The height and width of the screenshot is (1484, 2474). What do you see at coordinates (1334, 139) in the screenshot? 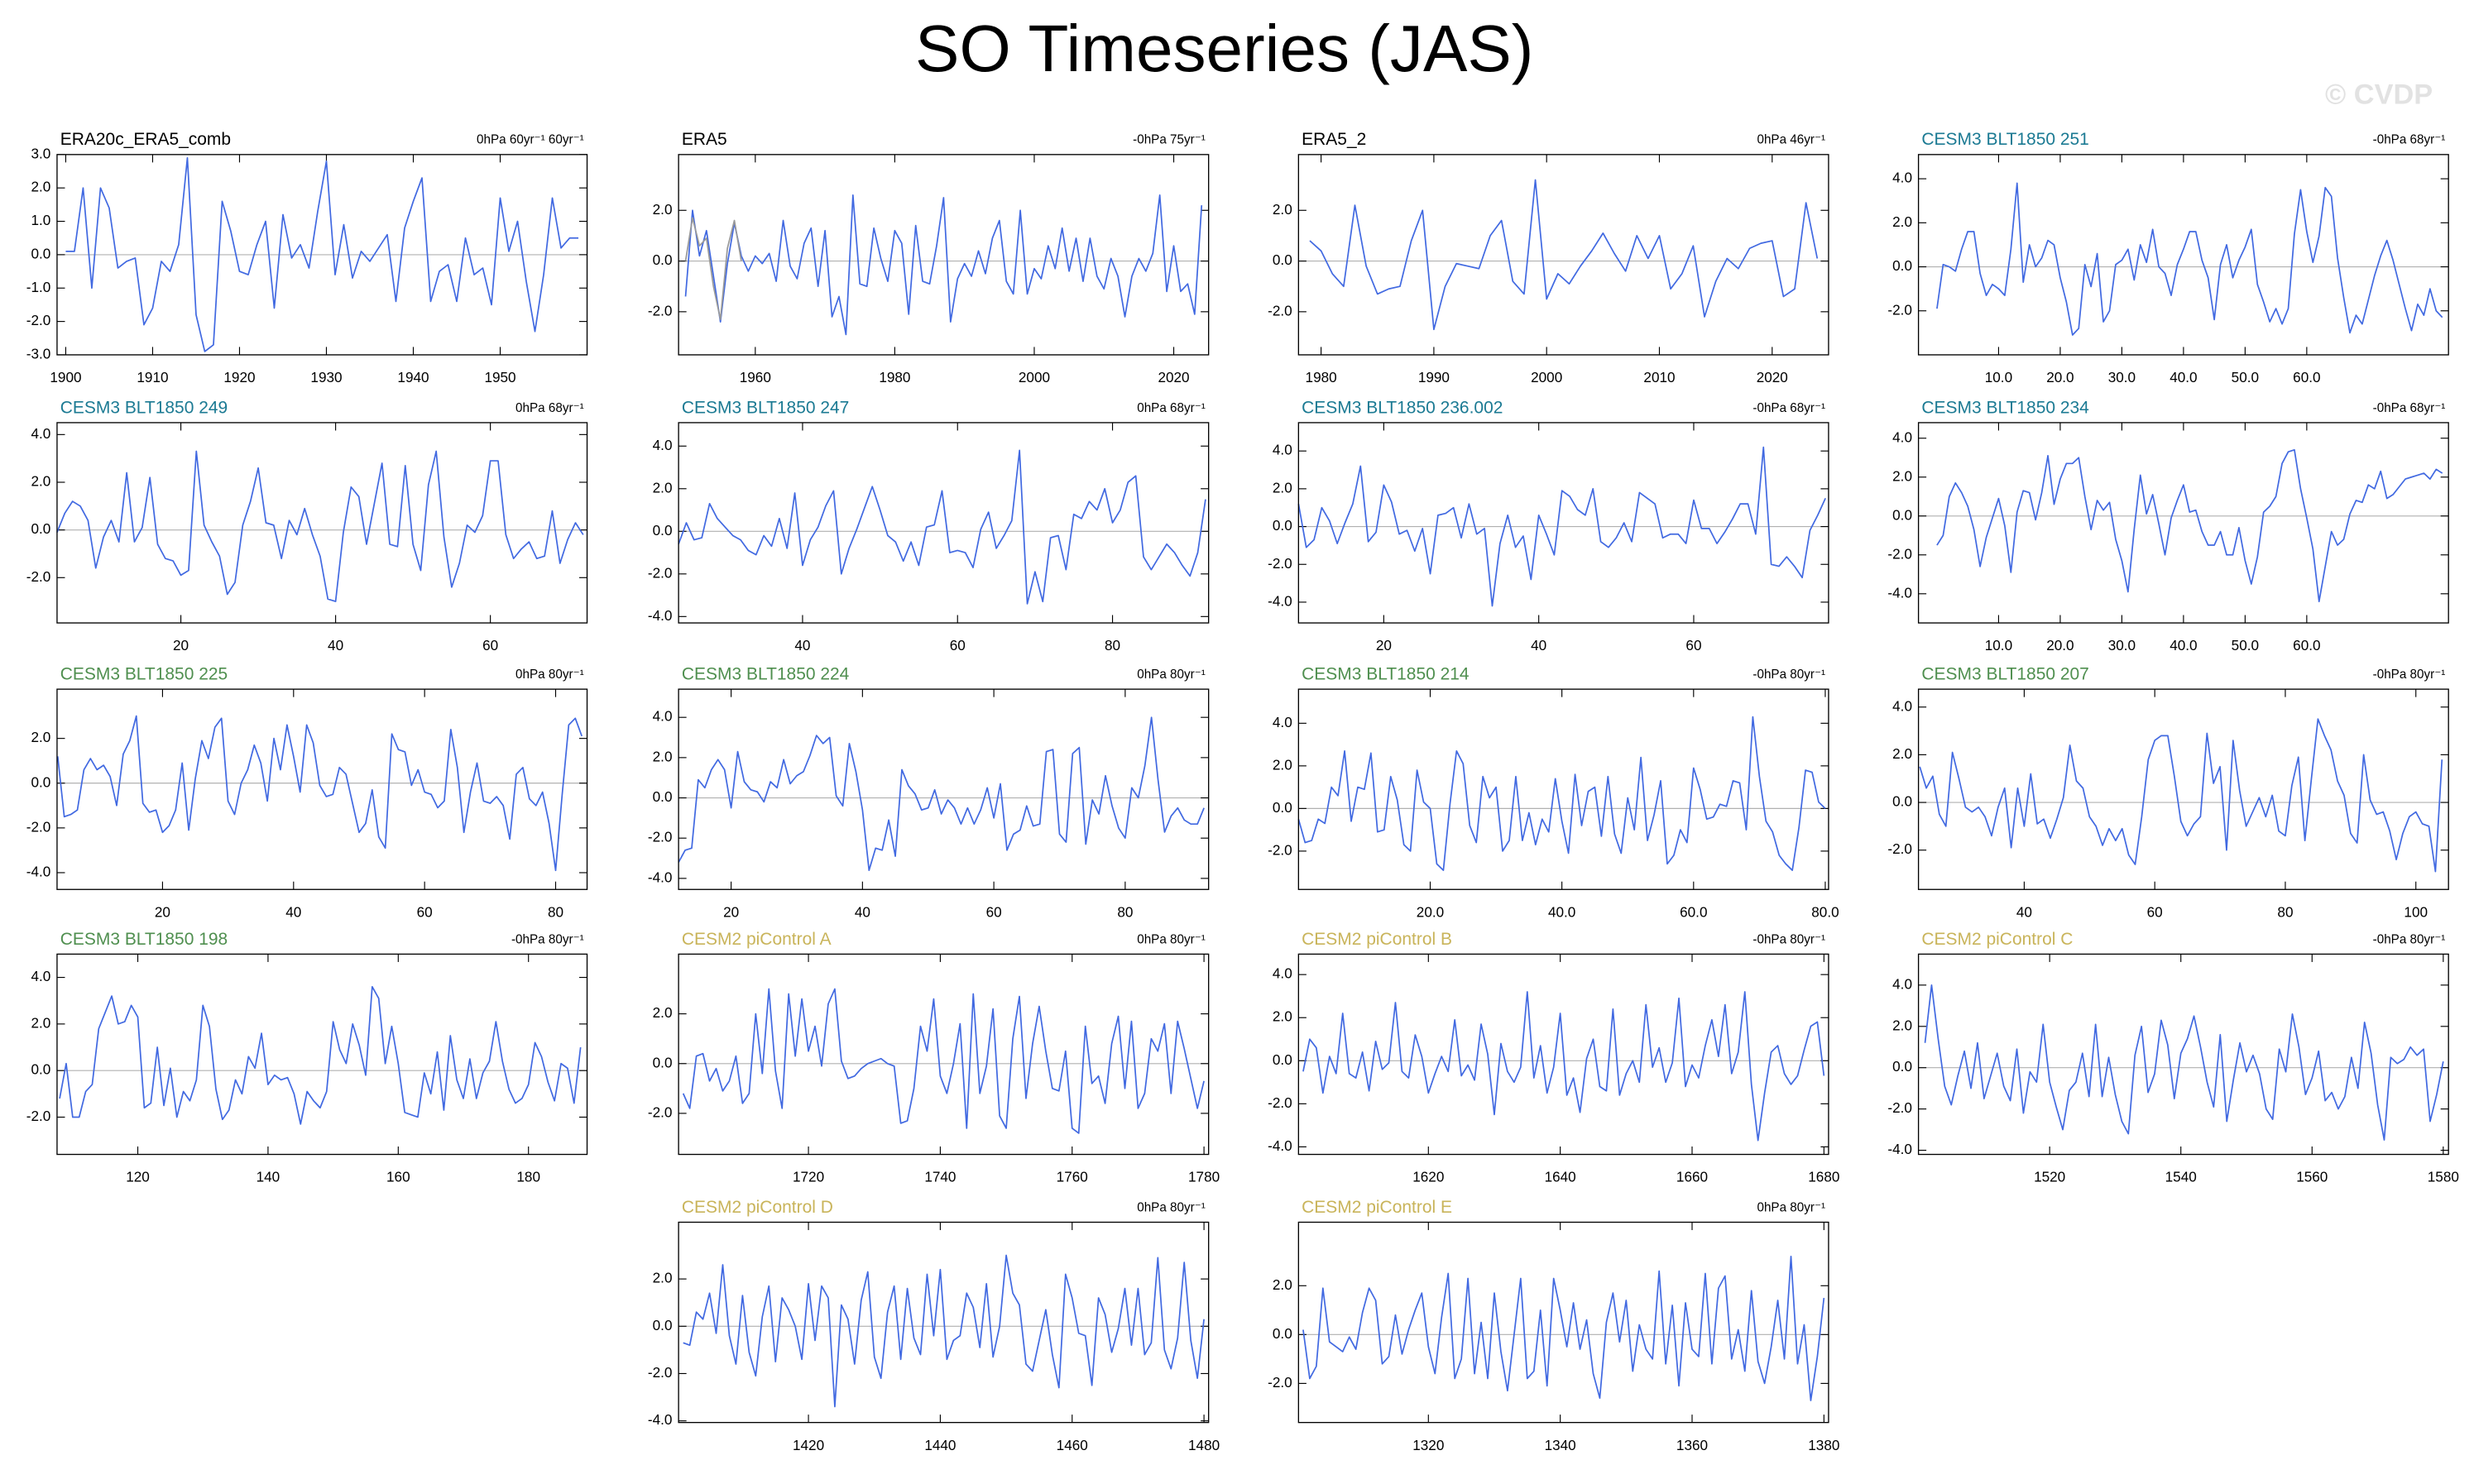
I see `panel-title: ERA5_2` at bounding box center [1334, 139].